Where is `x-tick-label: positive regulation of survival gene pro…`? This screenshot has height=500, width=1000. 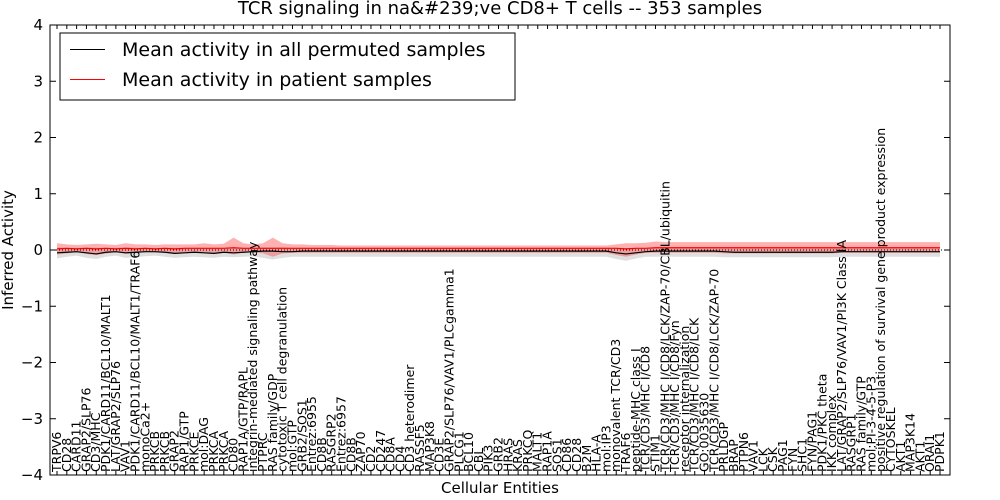
x-tick-label: positive regulation of survival gene pro… is located at coordinates (880, 300).